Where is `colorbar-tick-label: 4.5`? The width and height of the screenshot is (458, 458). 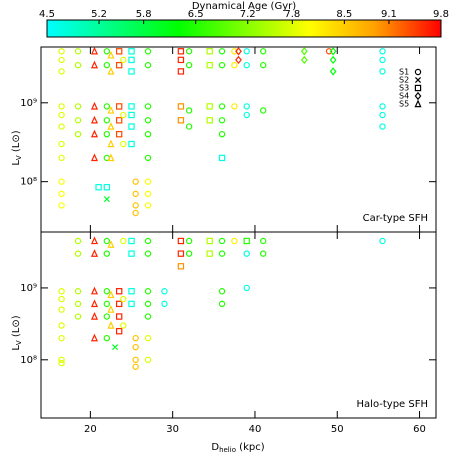 colorbar-tick-label: 4.5 is located at coordinates (47, 14).